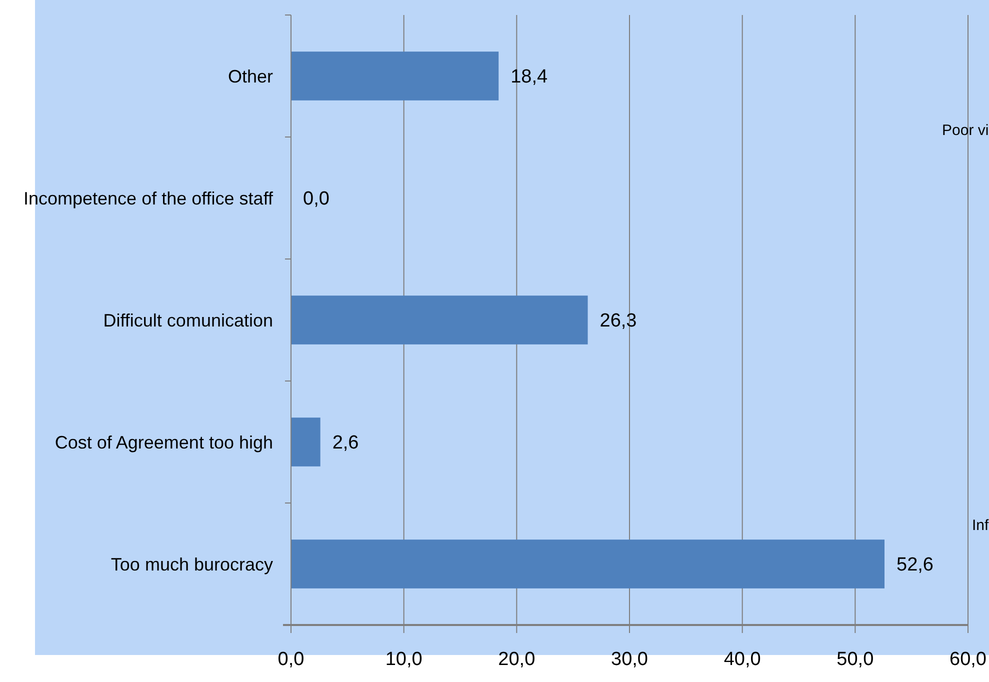  I want to click on y-tick-label: Other, so click(250, 76).